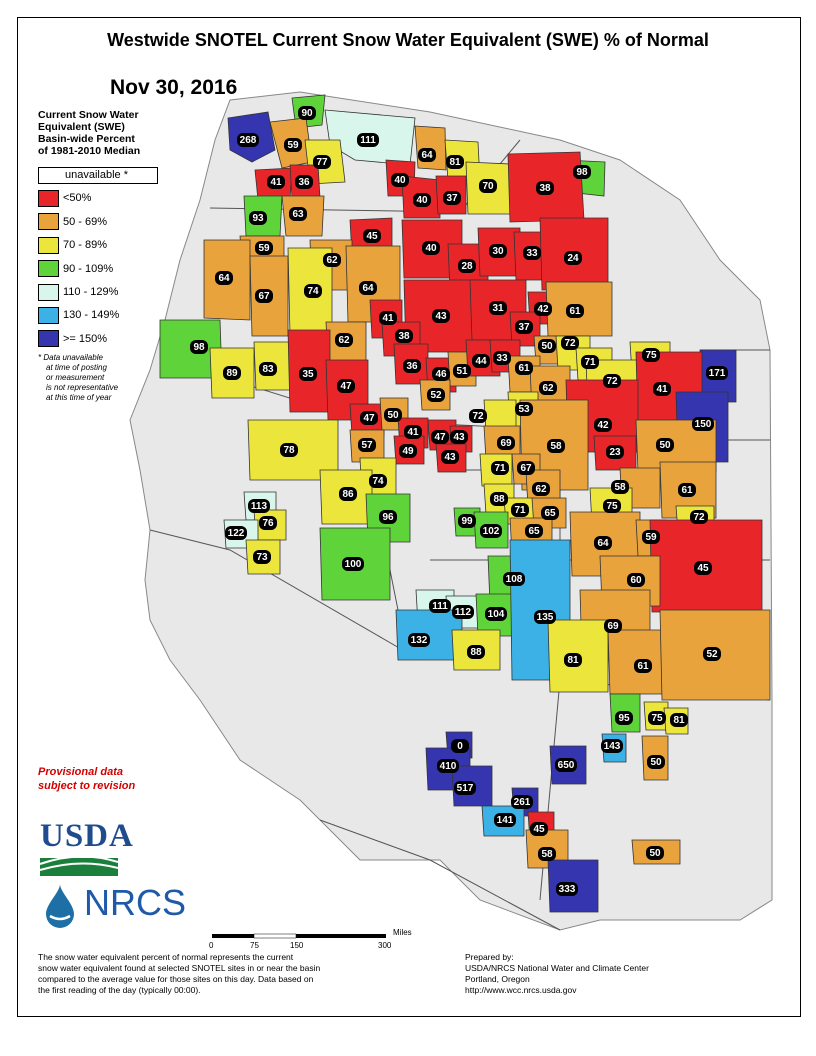 The height and width of the screenshot is (1056, 816). Describe the element at coordinates (481, 361) in the screenshot. I see `basin-label: 44` at that location.